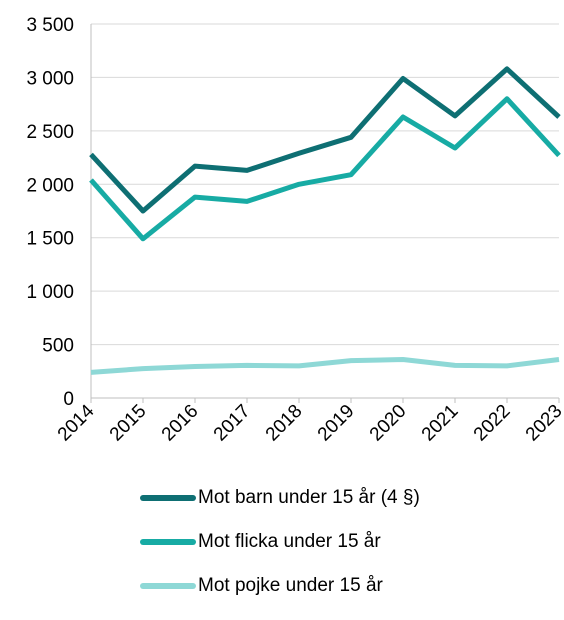 The height and width of the screenshot is (620, 564). Describe the element at coordinates (289, 541) in the screenshot. I see `legend-label-flicka: Mot flicka under 15 år` at that location.